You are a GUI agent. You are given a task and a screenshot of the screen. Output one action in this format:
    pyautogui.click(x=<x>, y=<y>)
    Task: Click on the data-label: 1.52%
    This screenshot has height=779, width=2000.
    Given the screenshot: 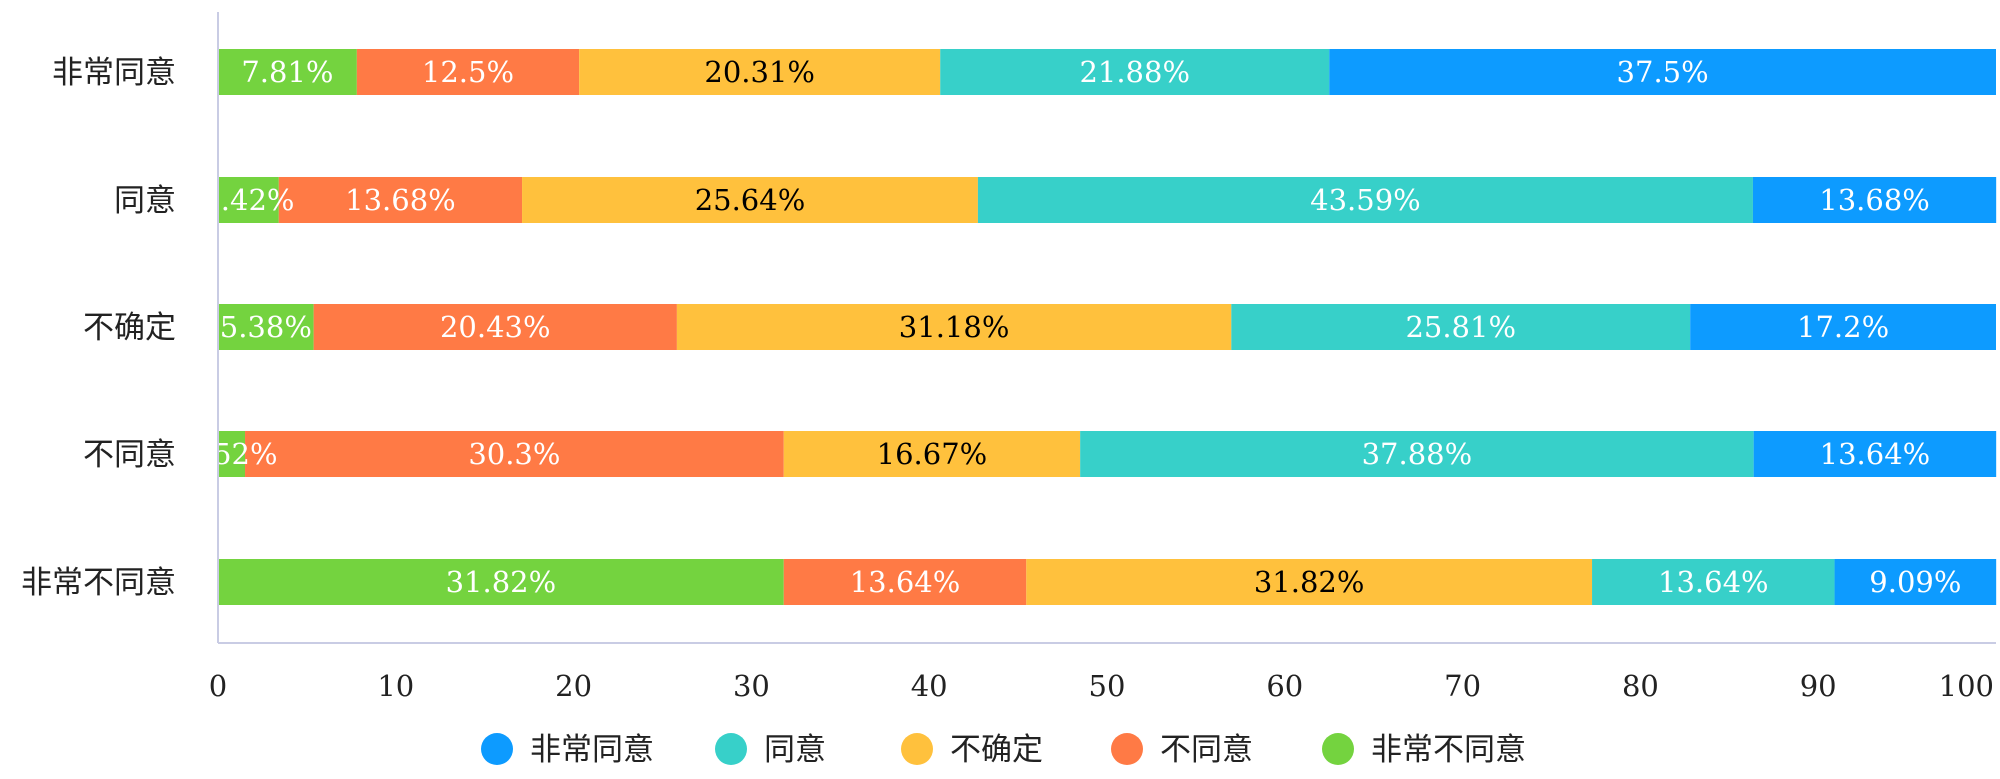 What is the action you would take?
    pyautogui.click(x=231, y=454)
    